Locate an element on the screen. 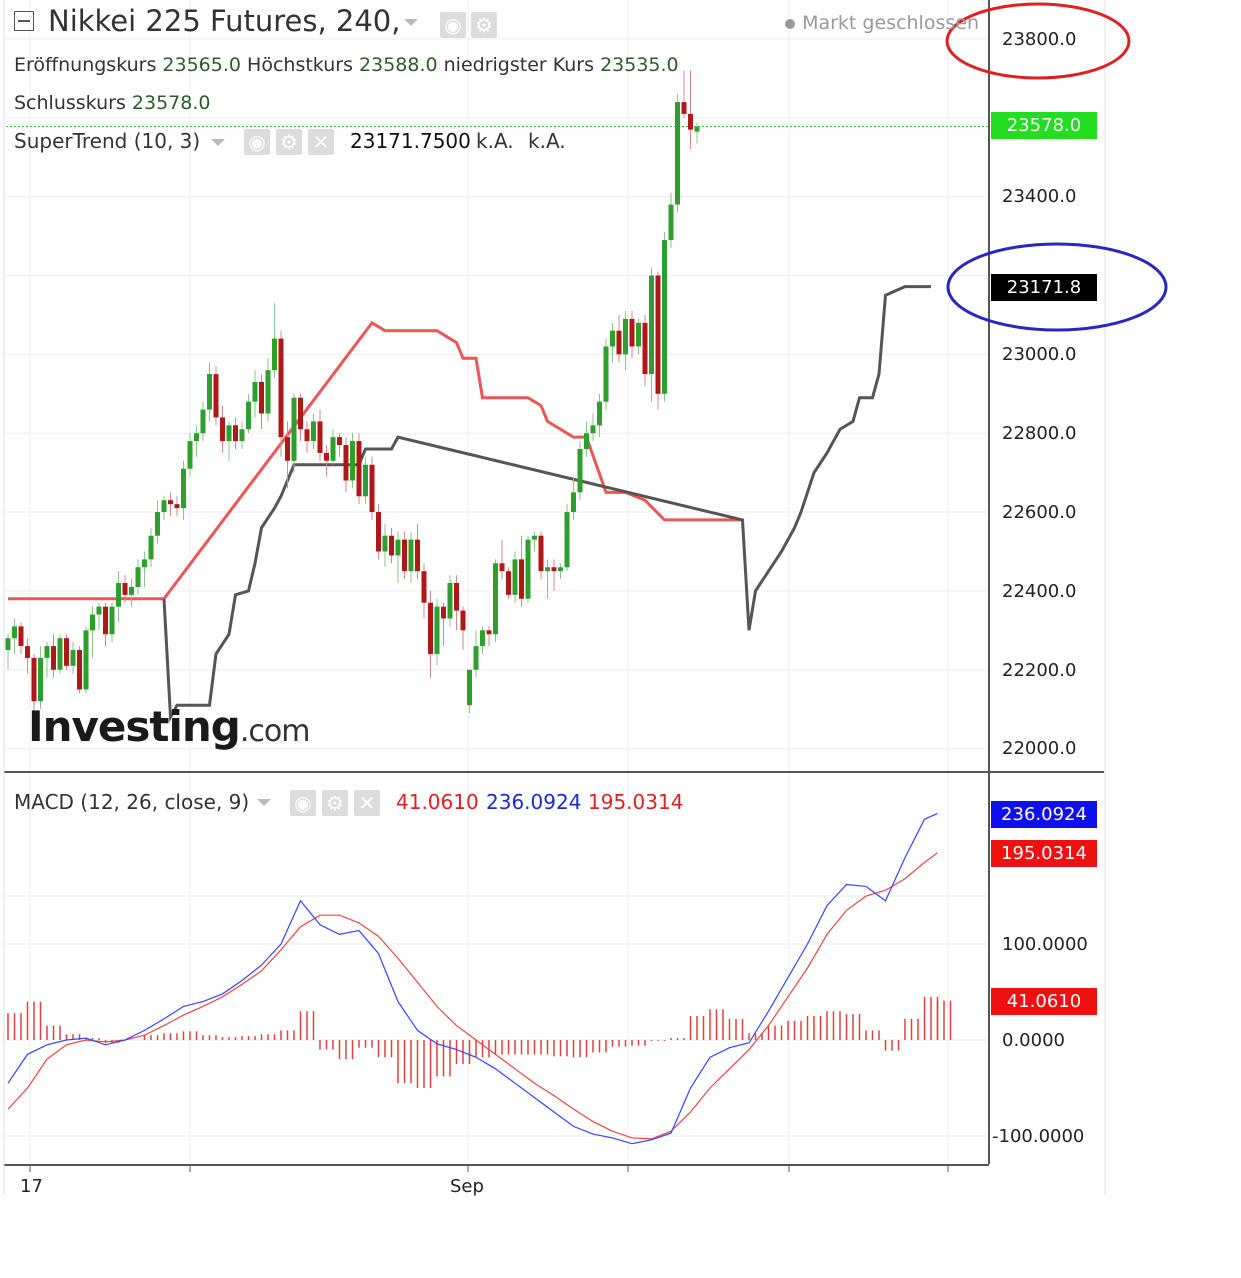  chart-title: Nikkei 225 Futures, 240, is located at coordinates (224, 21).